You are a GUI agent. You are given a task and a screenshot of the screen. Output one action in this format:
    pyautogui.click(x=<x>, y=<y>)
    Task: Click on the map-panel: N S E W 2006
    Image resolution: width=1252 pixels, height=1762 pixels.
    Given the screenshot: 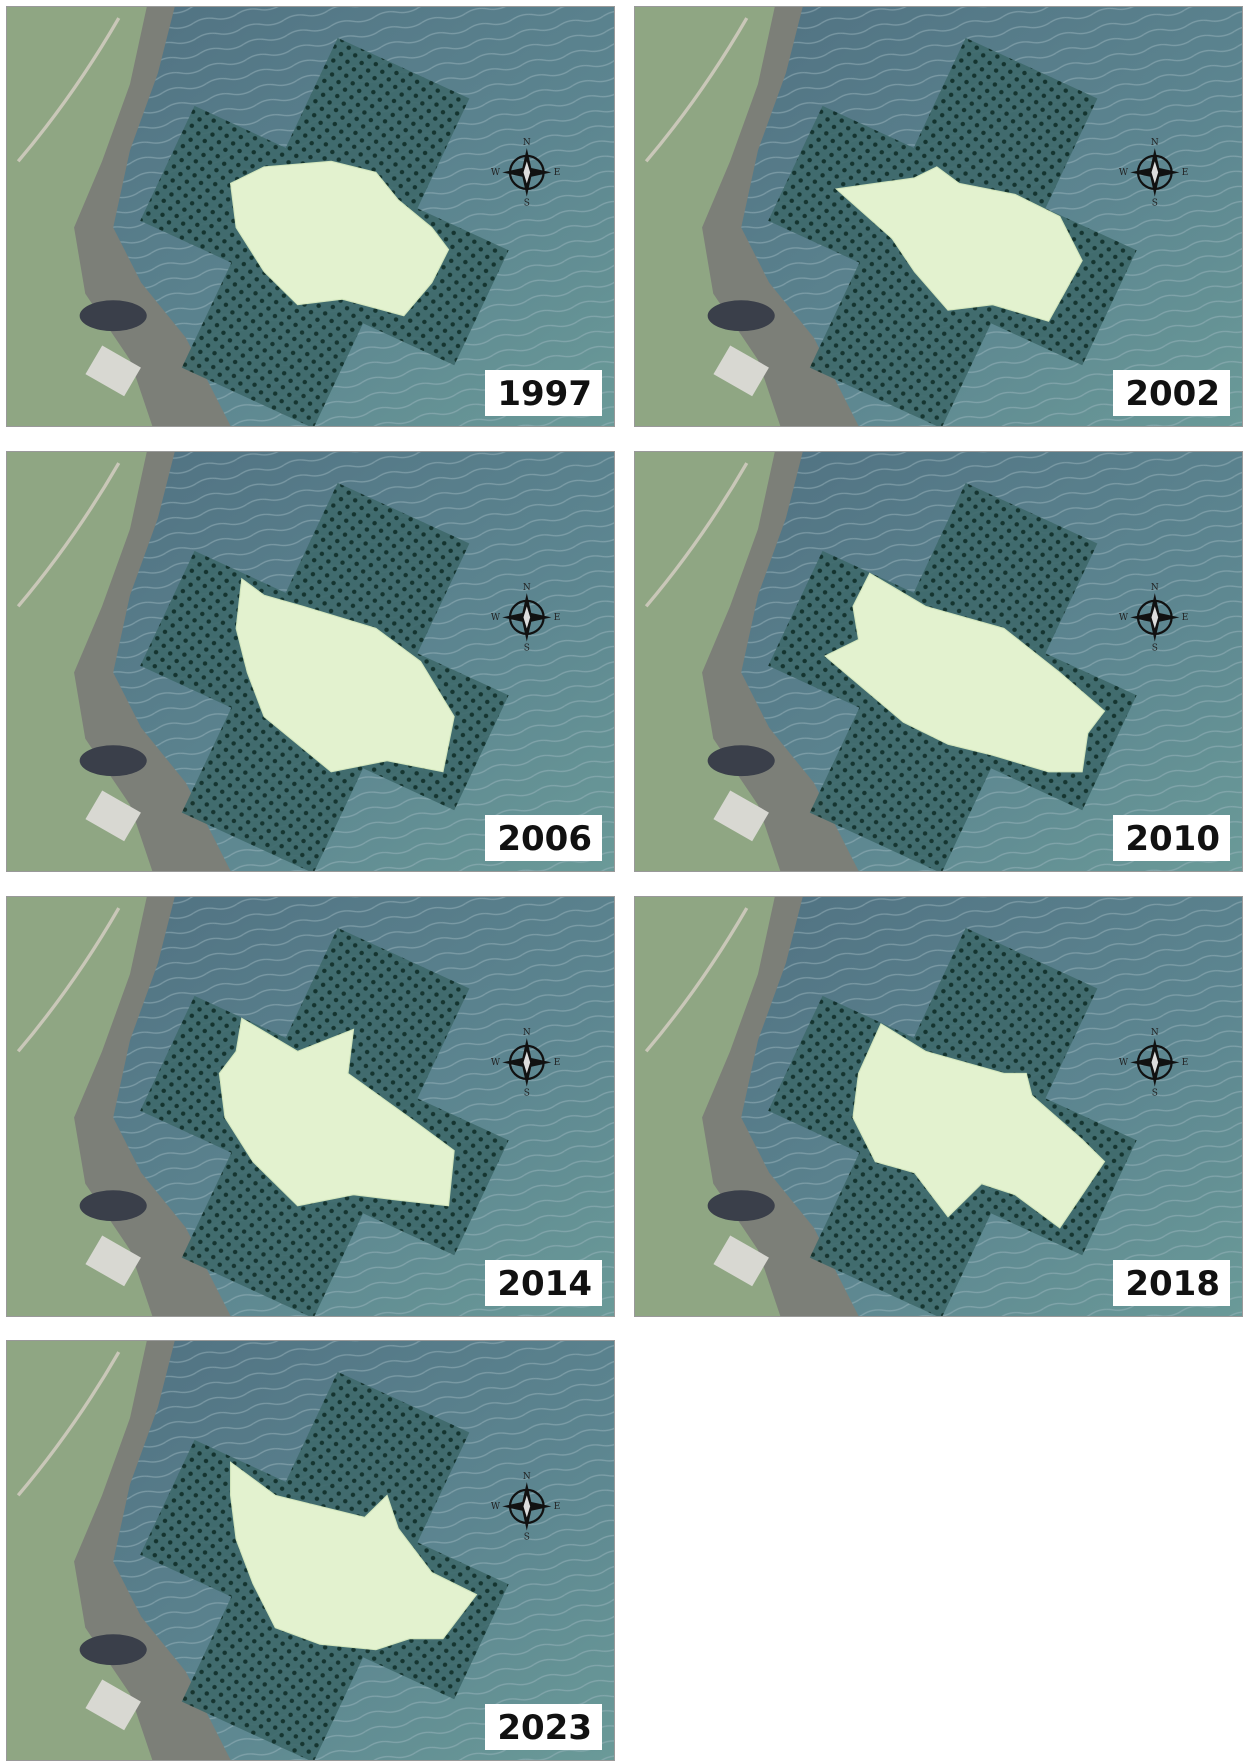 What is the action you would take?
    pyautogui.click(x=310, y=661)
    